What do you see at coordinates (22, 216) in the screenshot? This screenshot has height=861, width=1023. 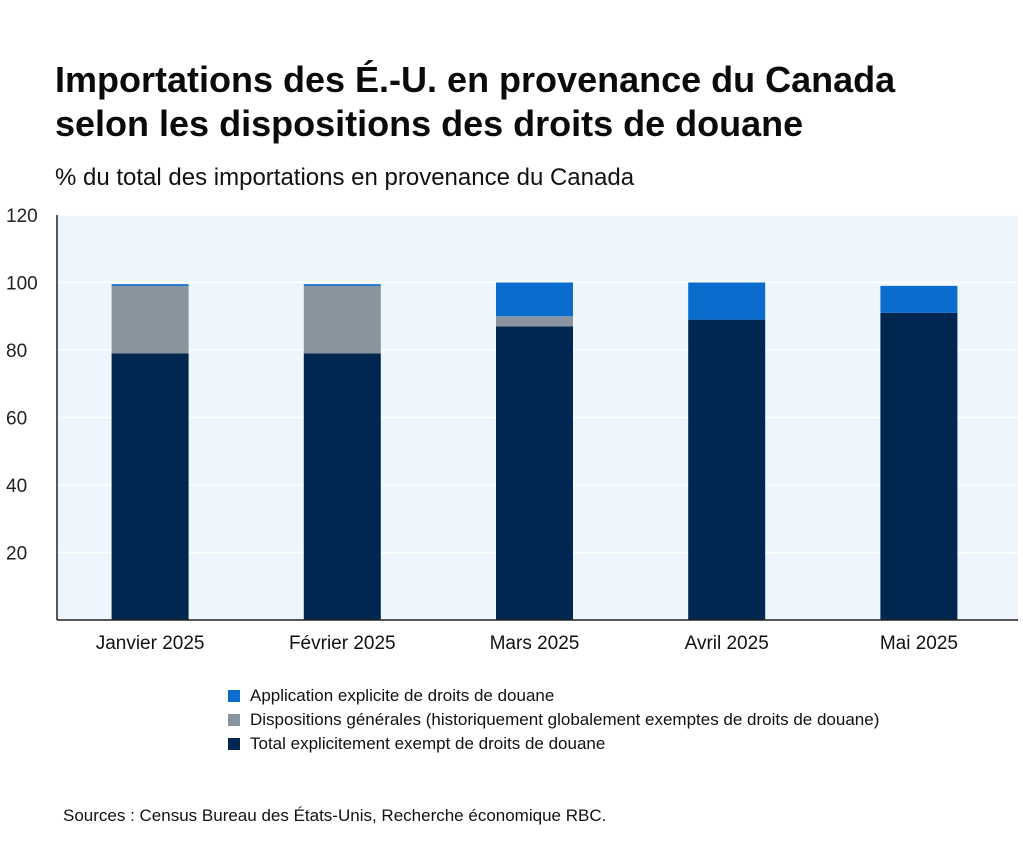 I see `y-tick-label-120: 120` at bounding box center [22, 216].